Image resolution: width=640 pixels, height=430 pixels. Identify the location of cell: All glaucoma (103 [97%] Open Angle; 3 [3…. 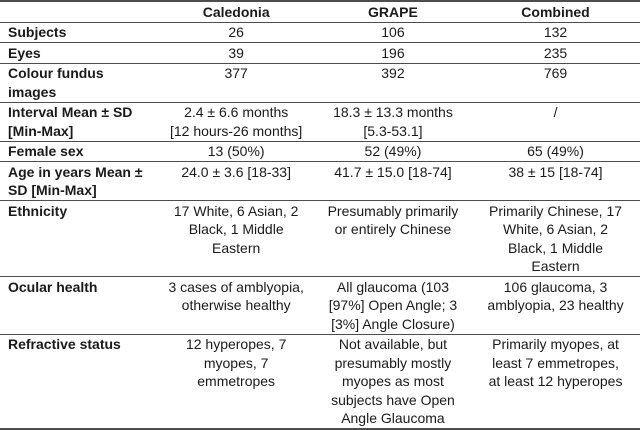
(393, 305).